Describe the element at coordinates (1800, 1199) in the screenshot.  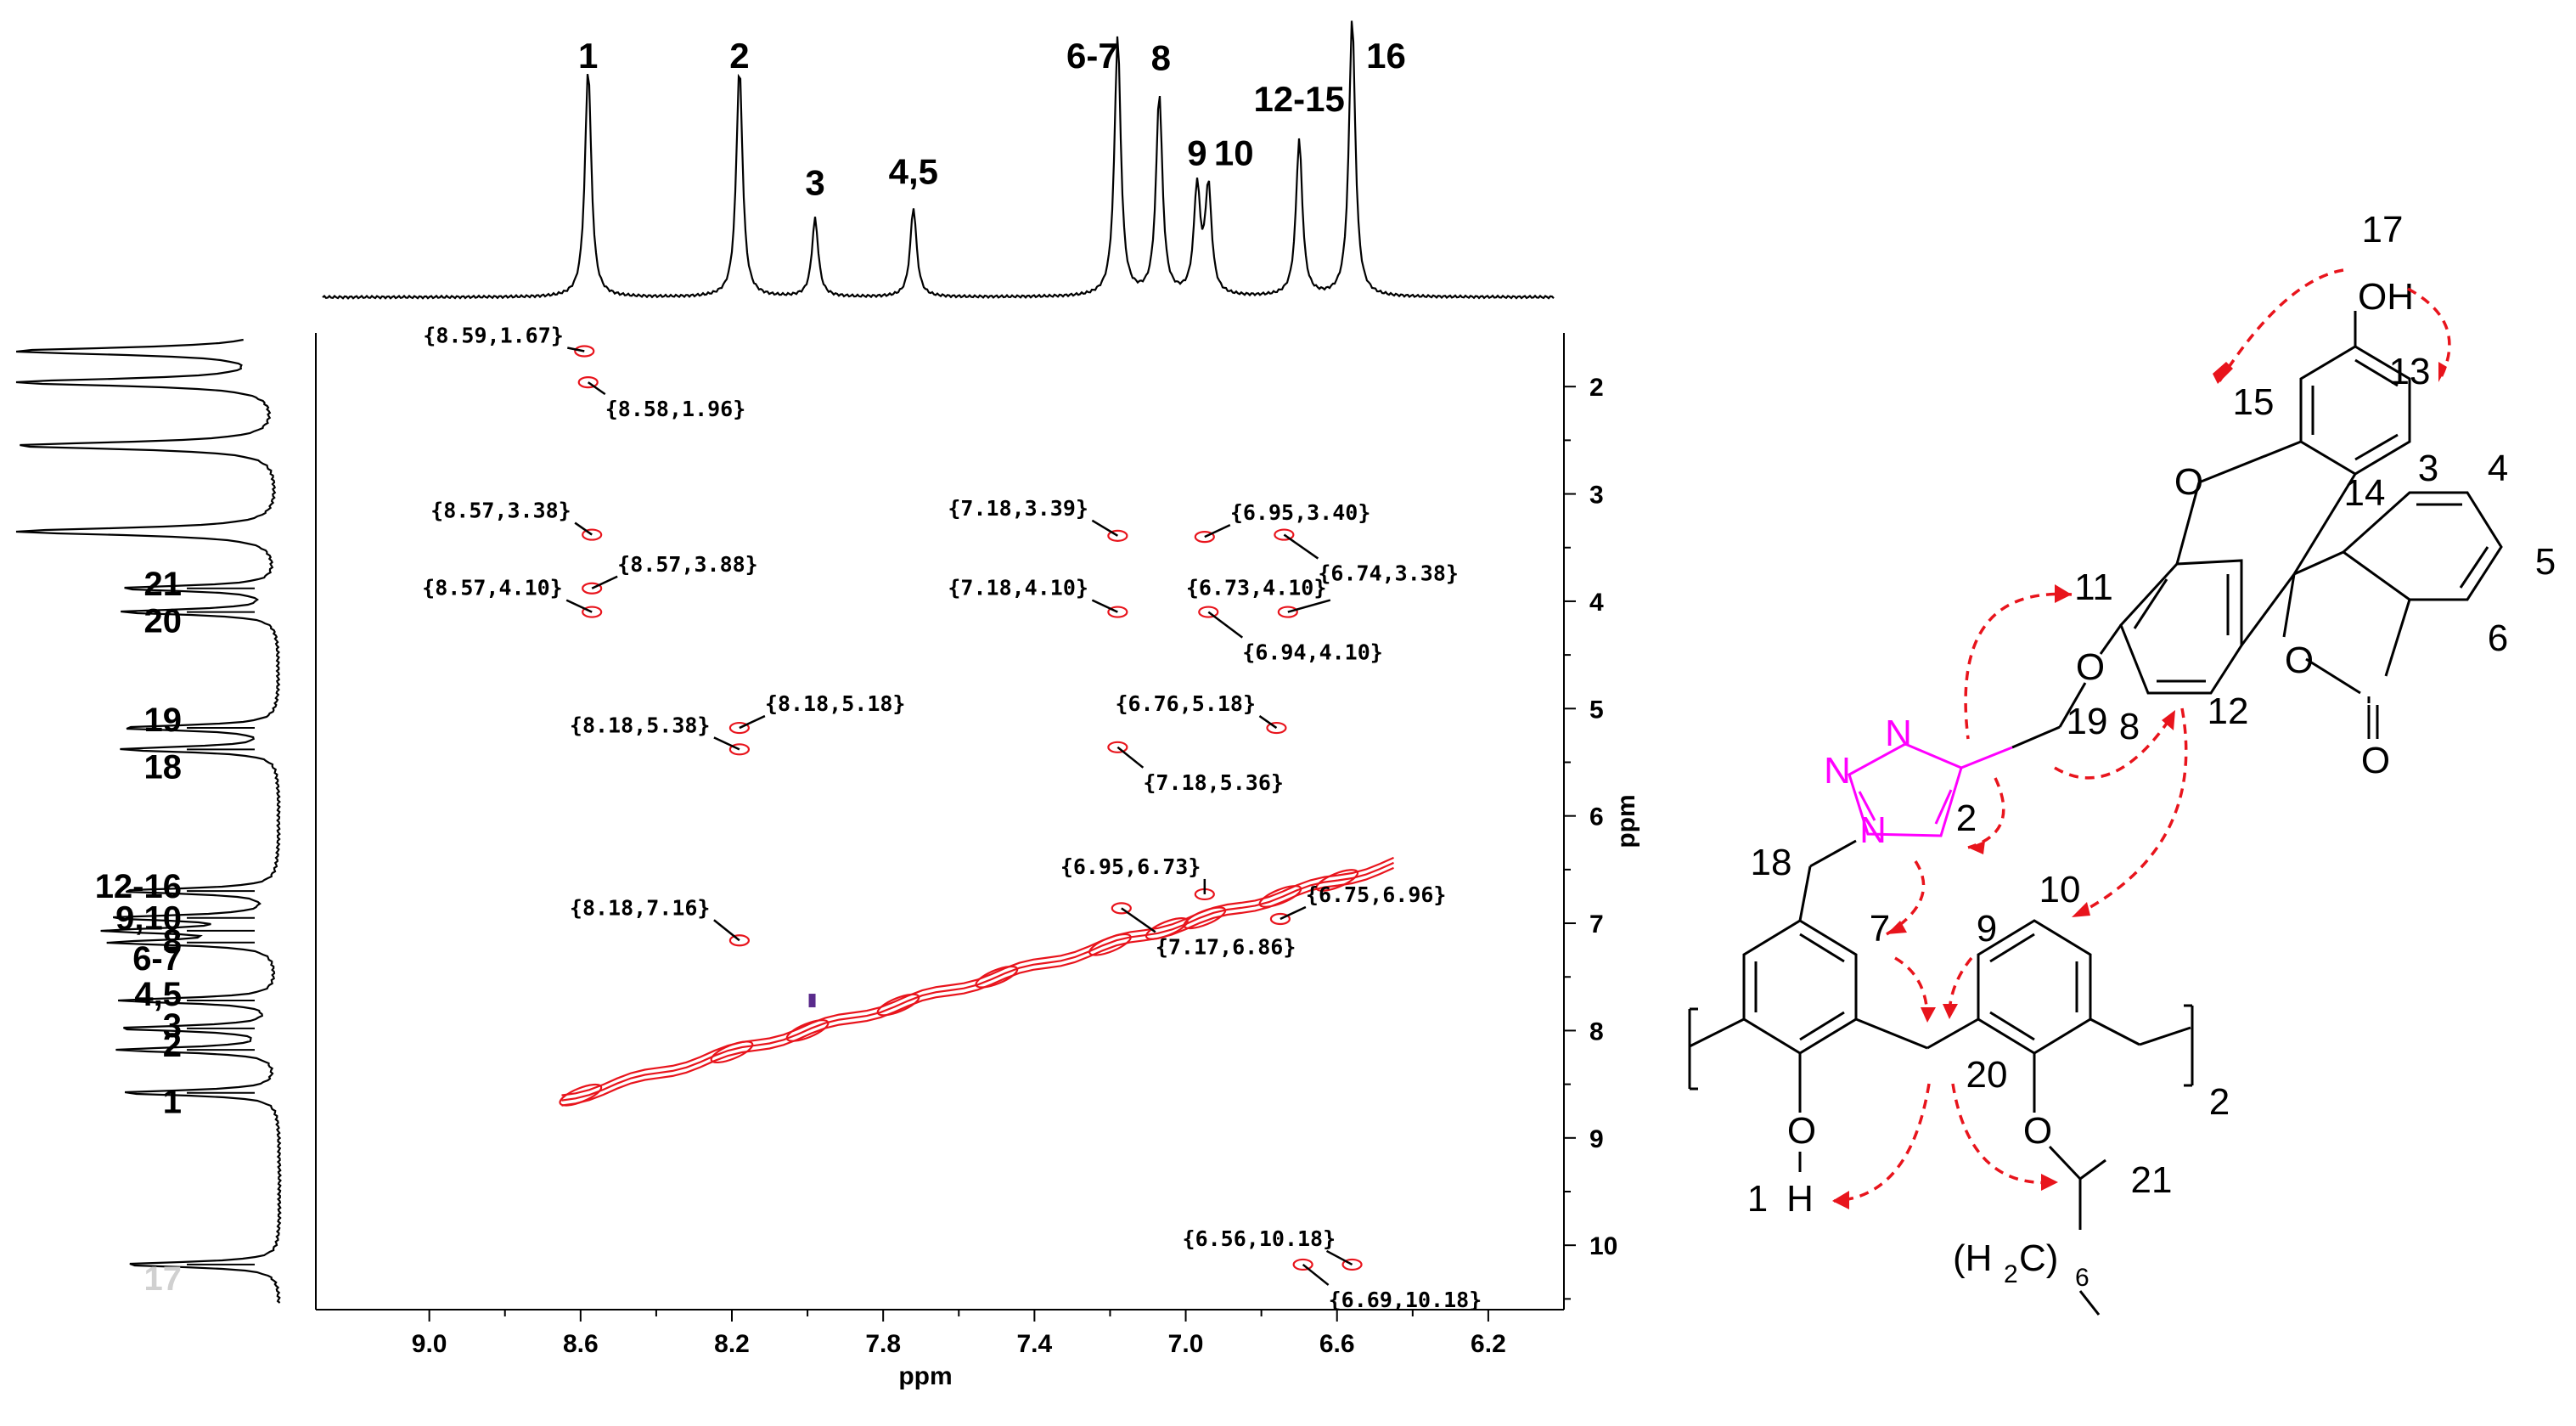
I see `label-h-phenol: H` at that location.